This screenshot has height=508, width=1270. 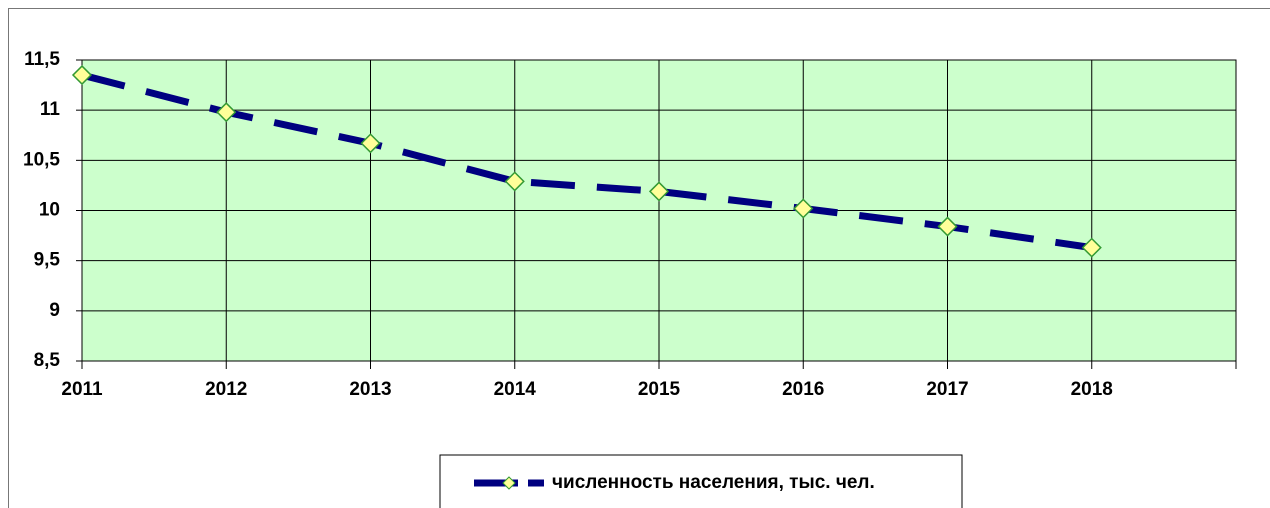 What do you see at coordinates (50, 109) in the screenshot?
I see `y-tick-label: 11` at bounding box center [50, 109].